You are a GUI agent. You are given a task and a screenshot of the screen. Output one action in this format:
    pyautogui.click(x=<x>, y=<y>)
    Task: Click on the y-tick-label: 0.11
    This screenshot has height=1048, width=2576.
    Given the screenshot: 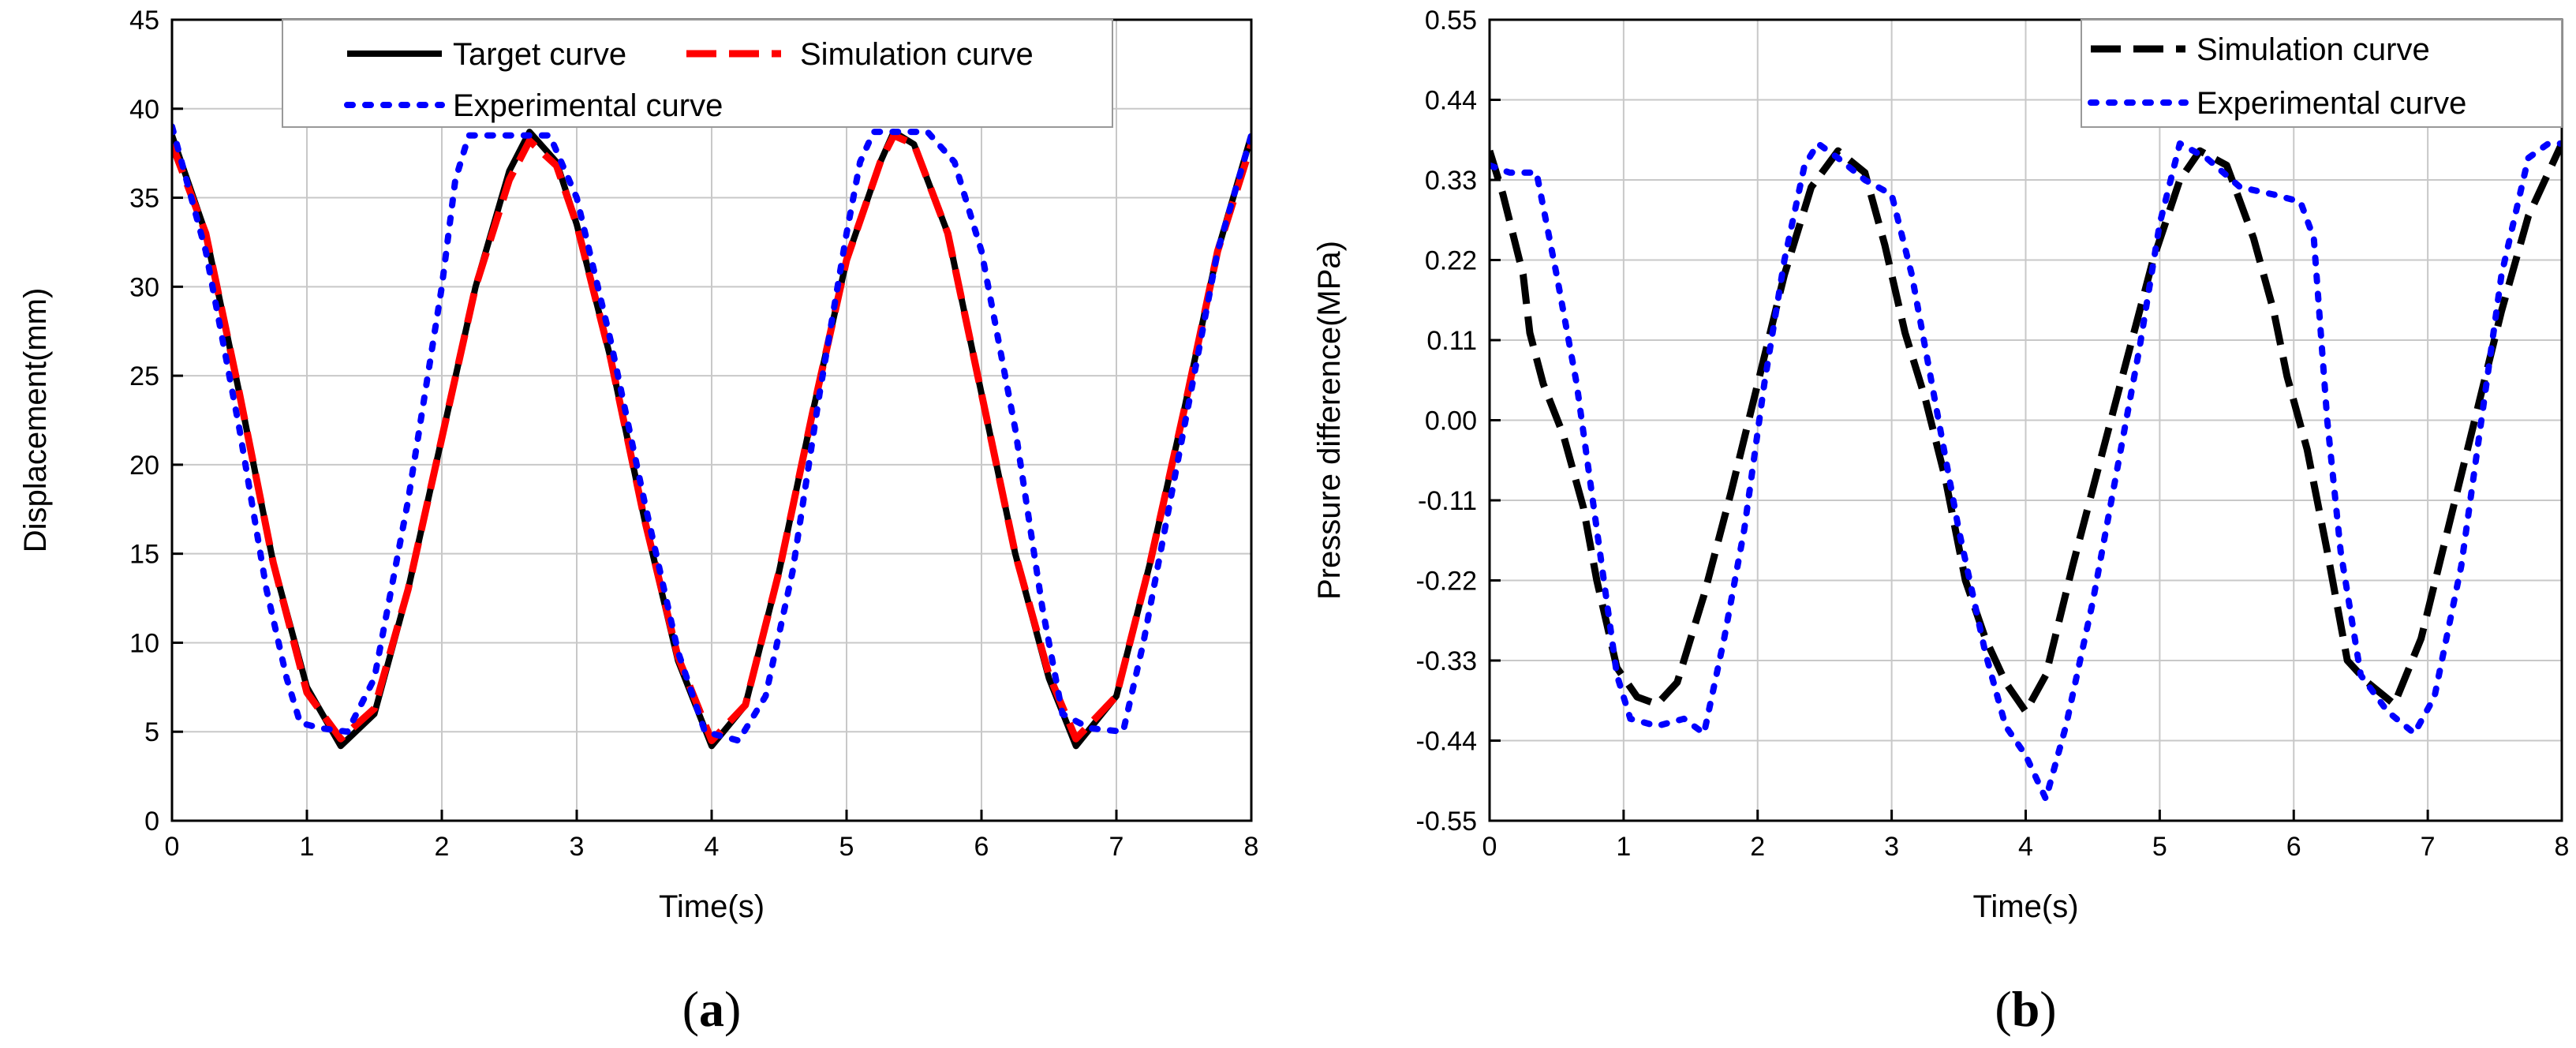 What is the action you would take?
    pyautogui.click(x=1451, y=341)
    